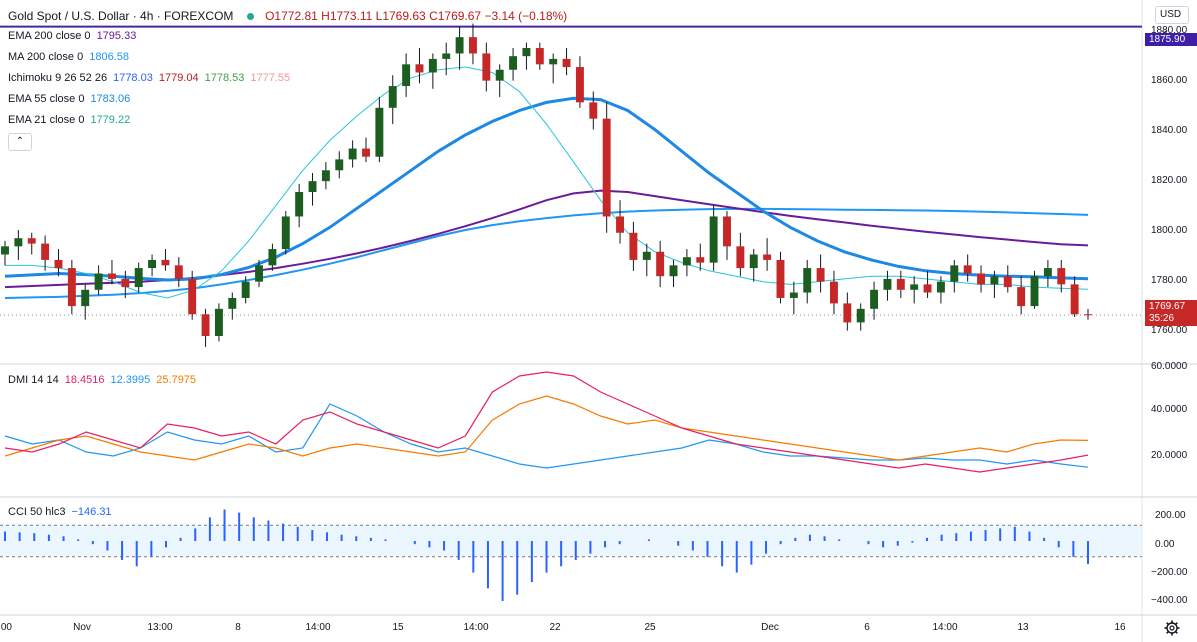  I want to click on legend-ema55-label: EMA 55 close 0, so click(46, 99).